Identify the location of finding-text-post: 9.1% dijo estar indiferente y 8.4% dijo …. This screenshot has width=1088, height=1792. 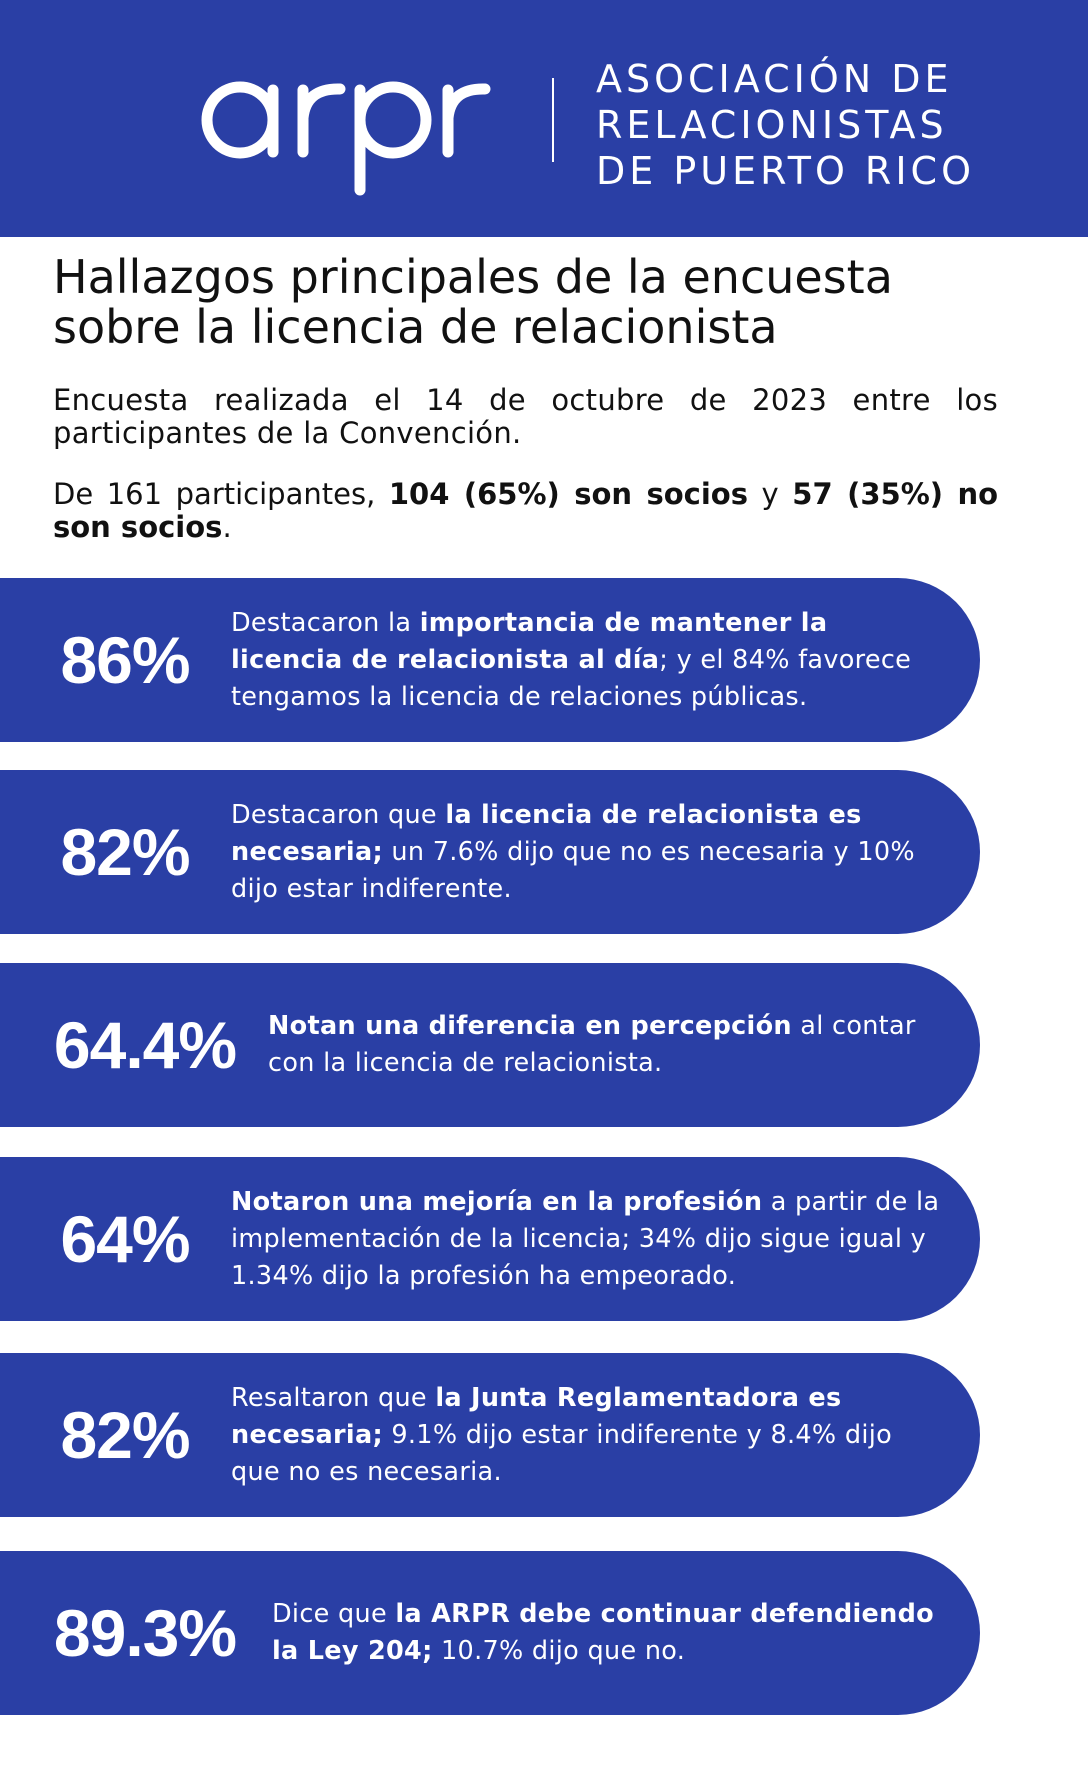
(562, 1453).